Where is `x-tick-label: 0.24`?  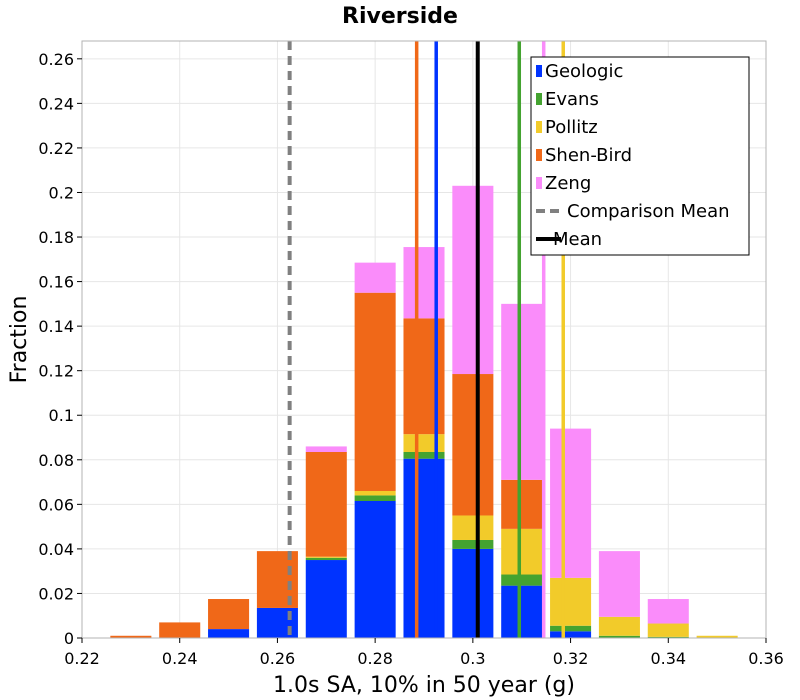
x-tick-label: 0.24 is located at coordinates (180, 658).